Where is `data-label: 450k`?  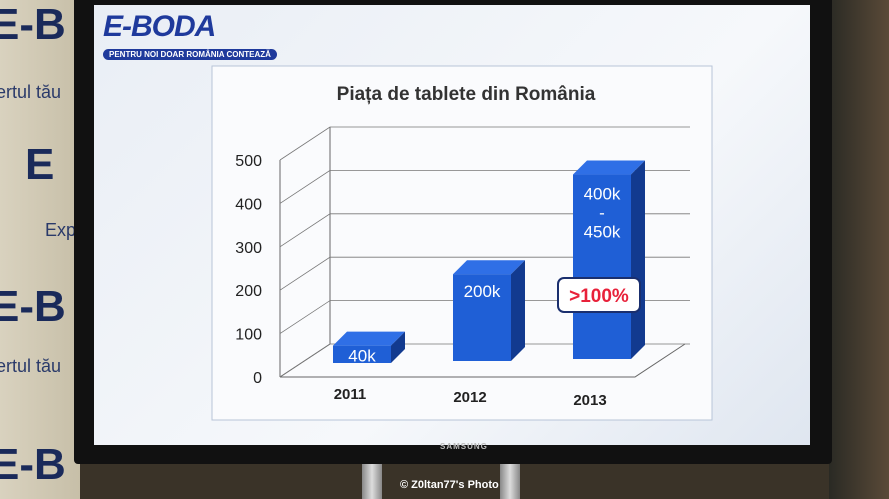
data-label: 450k is located at coordinates (602, 232).